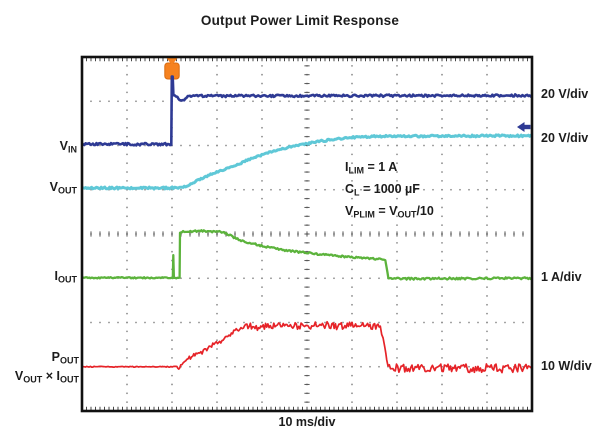  Describe the element at coordinates (33, 379) in the screenshot. I see `label-pout-f-sub: OUT` at that location.